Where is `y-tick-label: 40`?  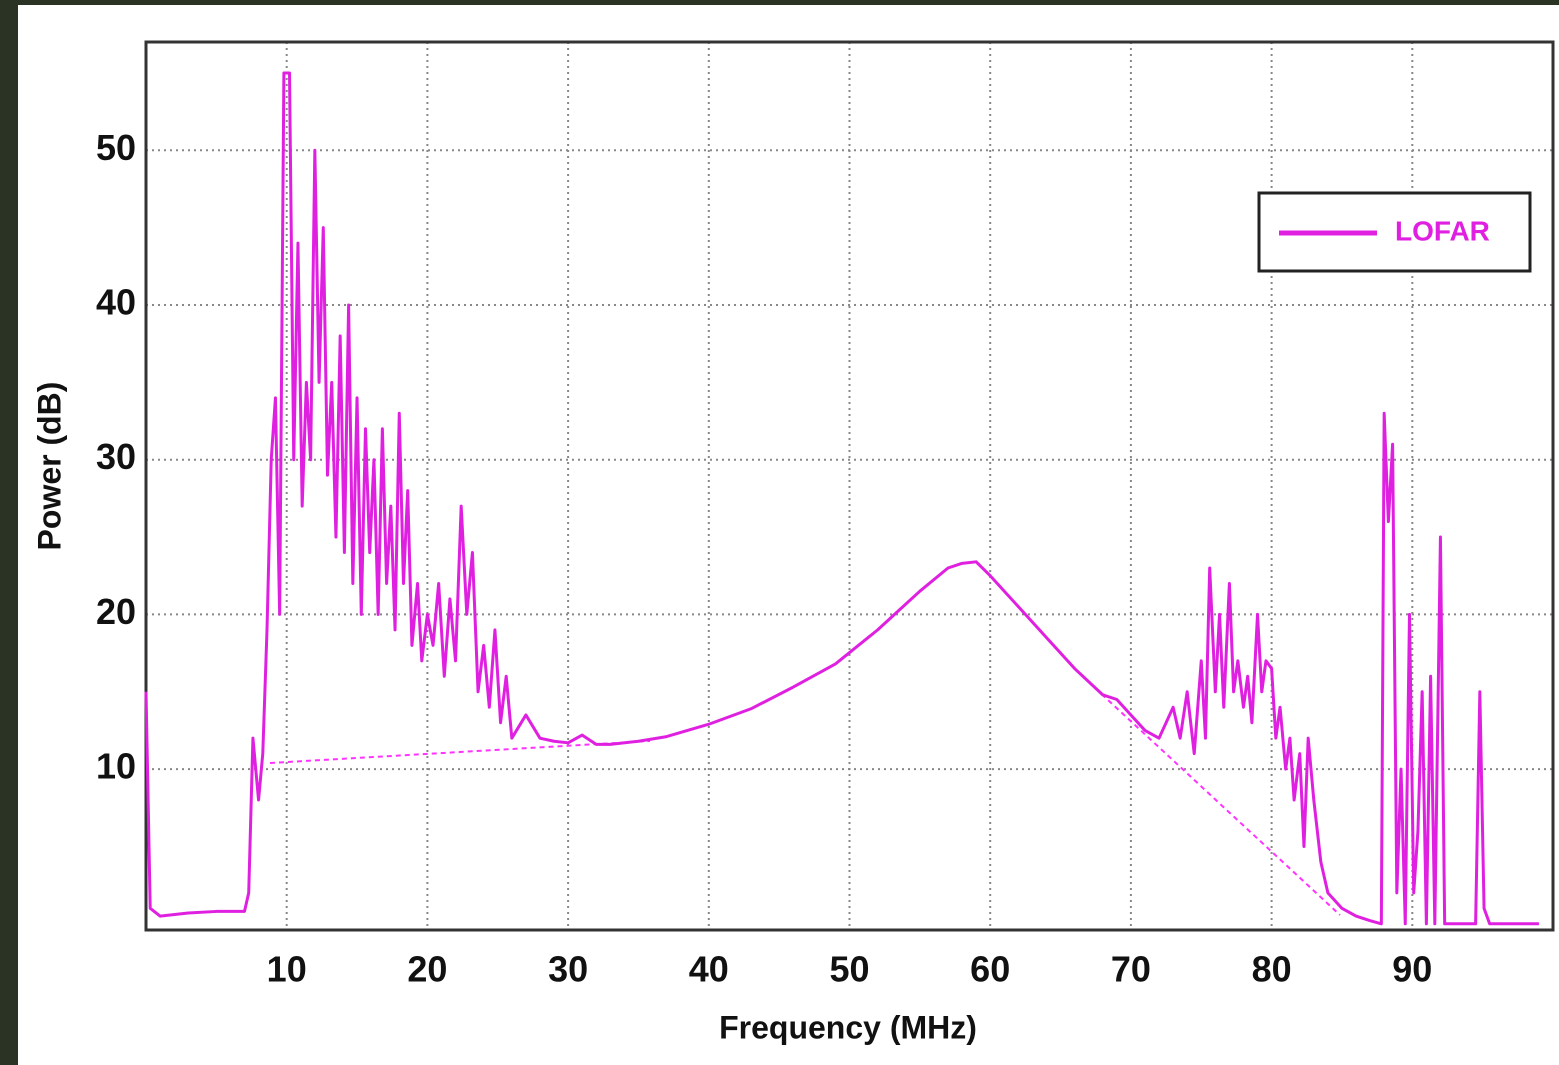 y-tick-label: 40 is located at coordinates (116, 302).